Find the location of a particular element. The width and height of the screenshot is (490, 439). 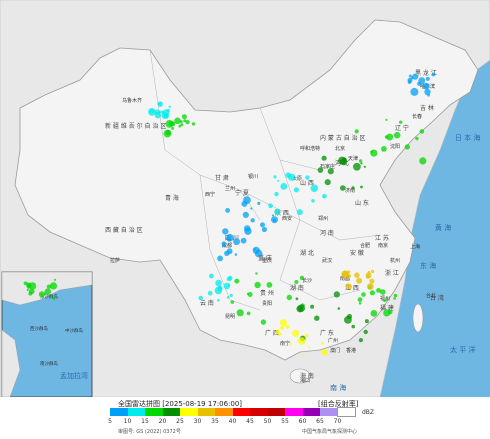

city-label: 南昌 is located at coordinates (345, 278).